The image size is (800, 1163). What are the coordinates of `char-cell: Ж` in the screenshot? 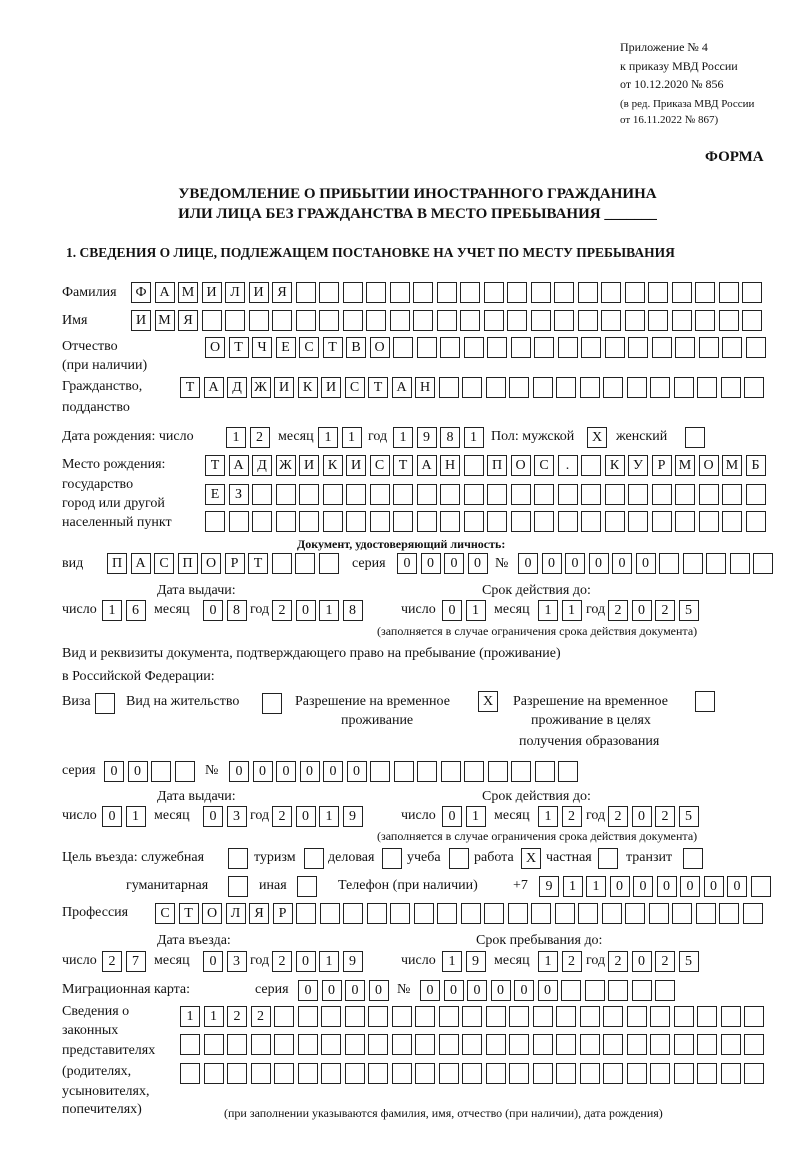 It's located at (285, 465).